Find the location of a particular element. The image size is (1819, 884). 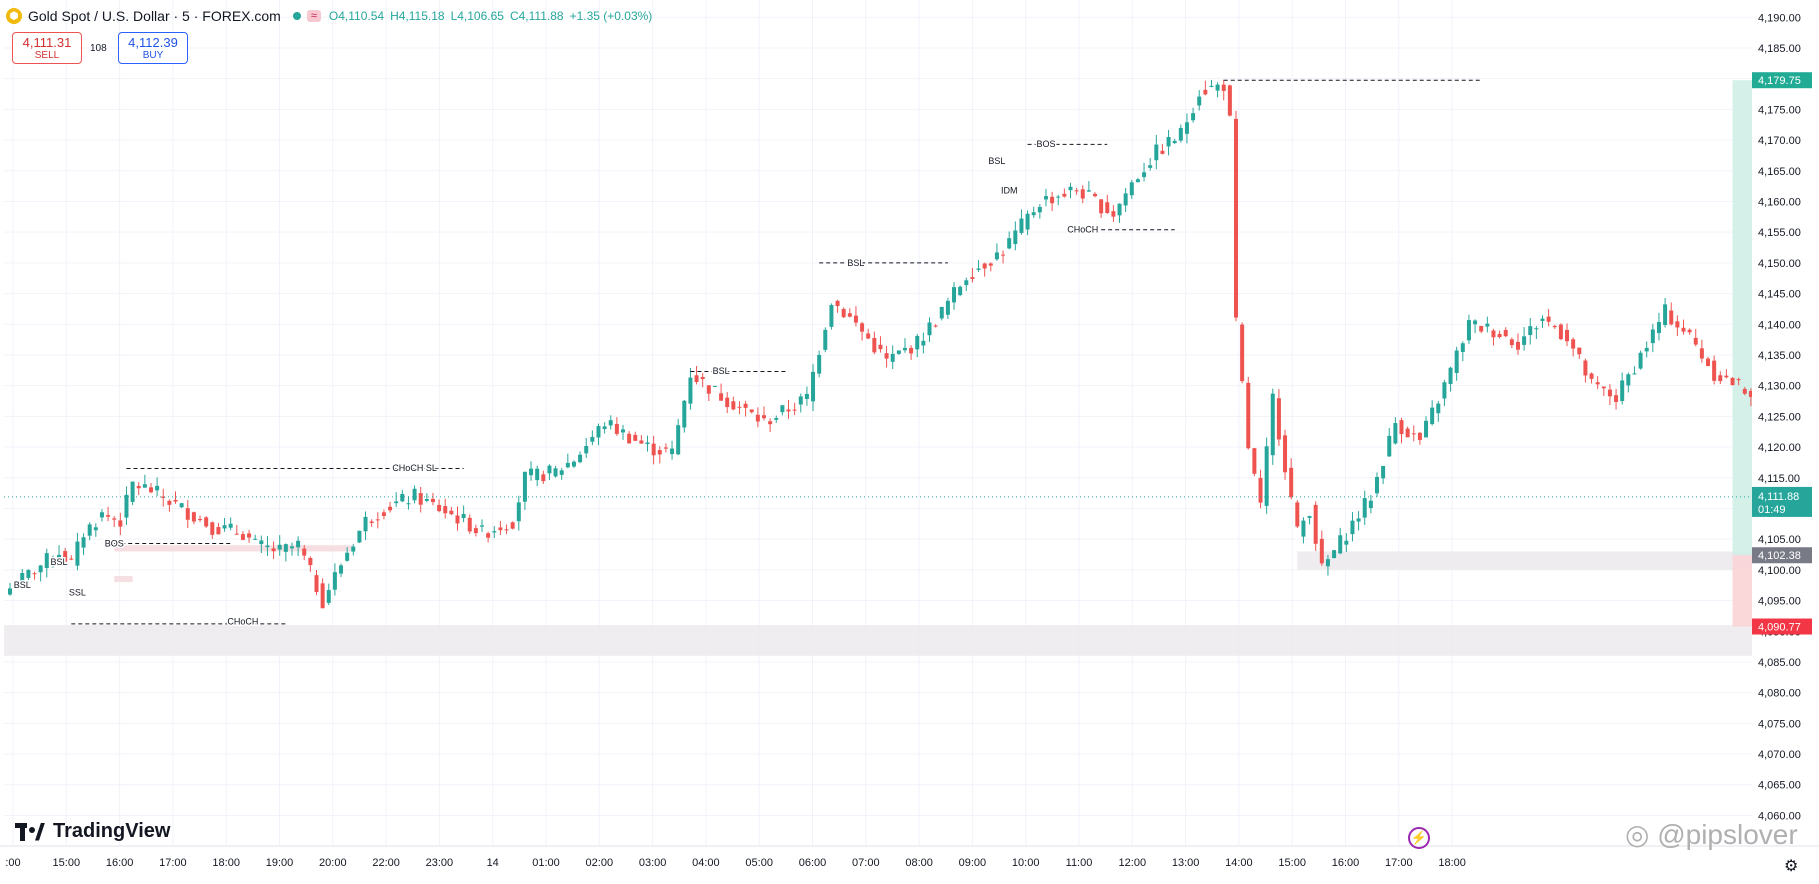

buy-button: 4,112.39 BUY is located at coordinates (153, 48).